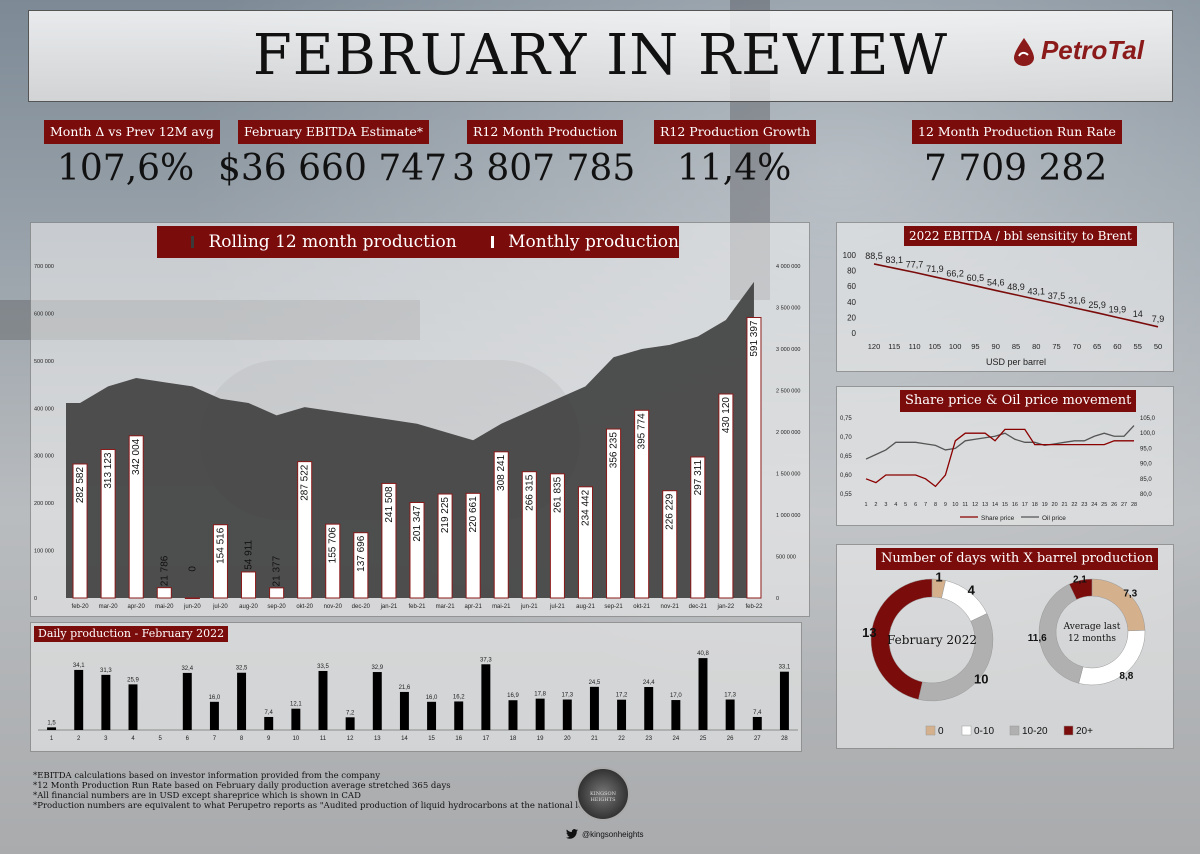  What do you see at coordinates (333, 607) in the screenshot?
I see `x-tick-label: nov-20` at bounding box center [333, 607].